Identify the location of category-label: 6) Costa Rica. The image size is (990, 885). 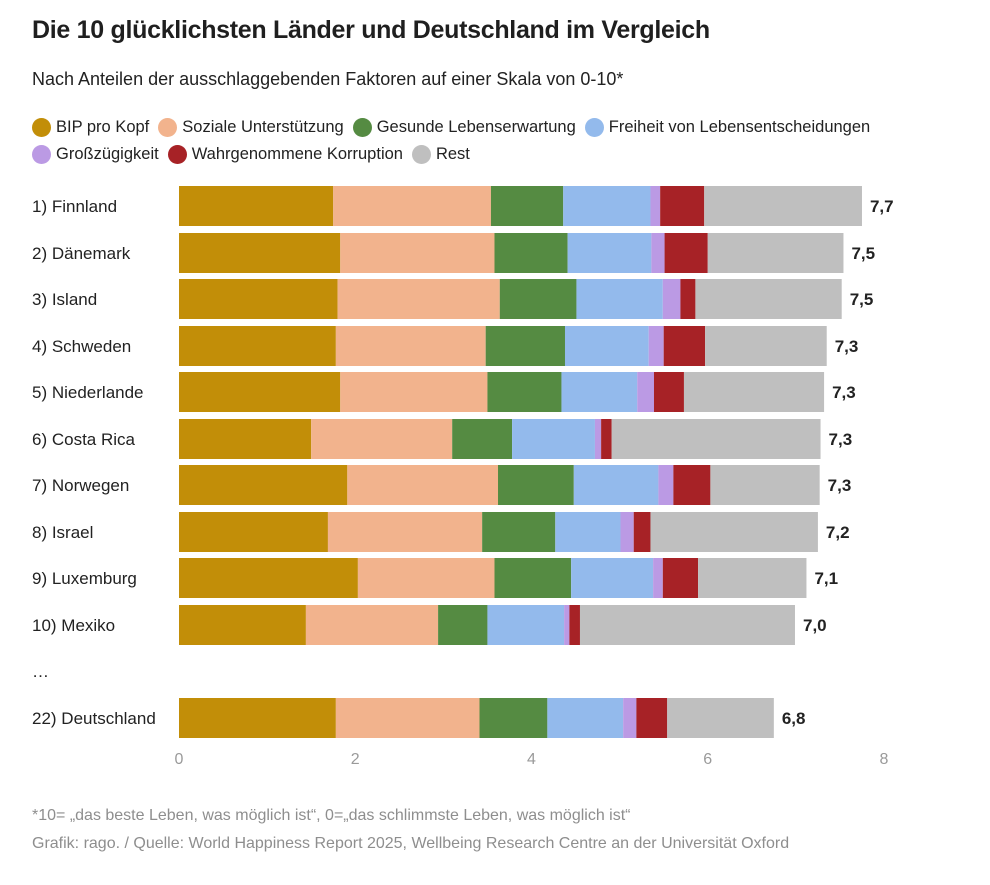
(84, 439).